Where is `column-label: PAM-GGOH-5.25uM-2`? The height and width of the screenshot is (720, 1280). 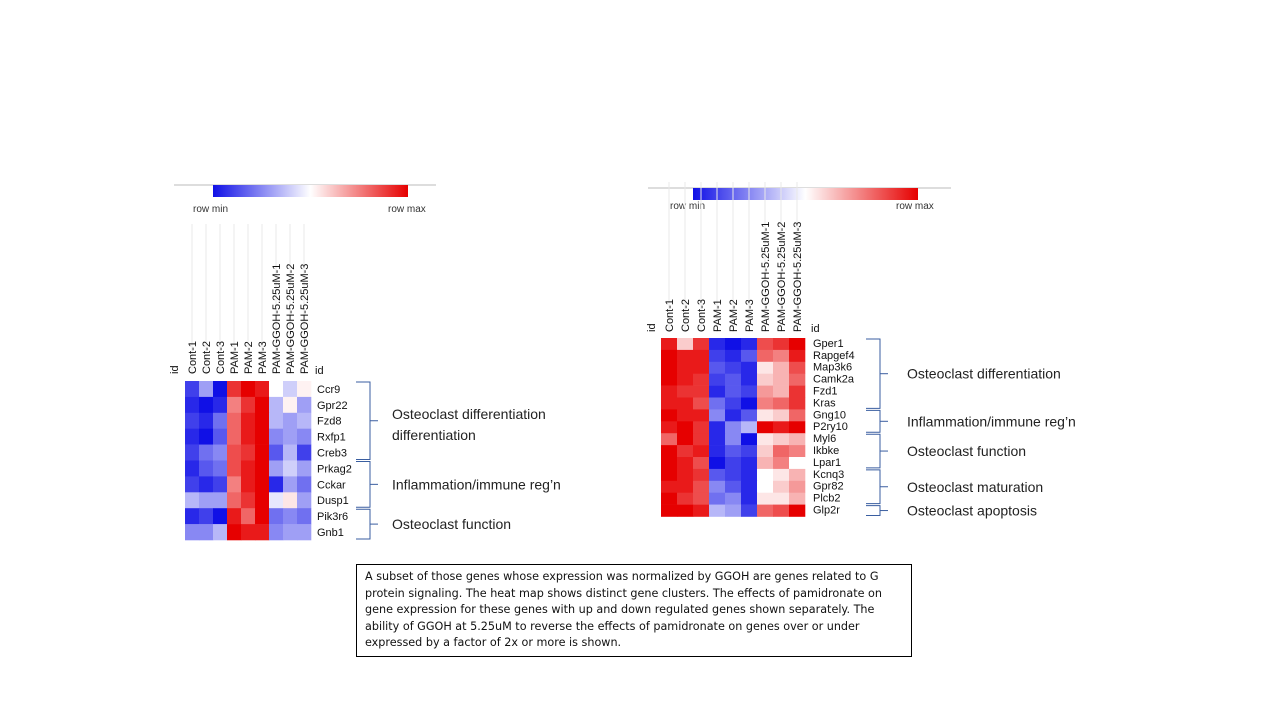 column-label: PAM-GGOH-5.25uM-2 is located at coordinates (782, 277).